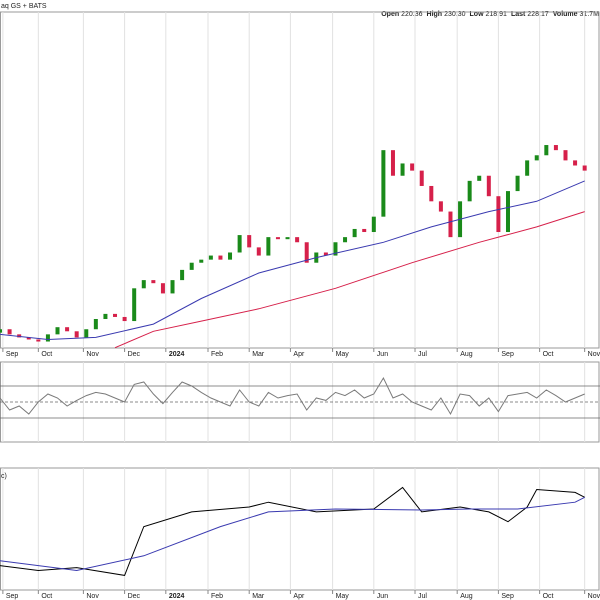 This screenshot has height=600, width=600. I want to click on quote-label: Last, so click(518, 14).